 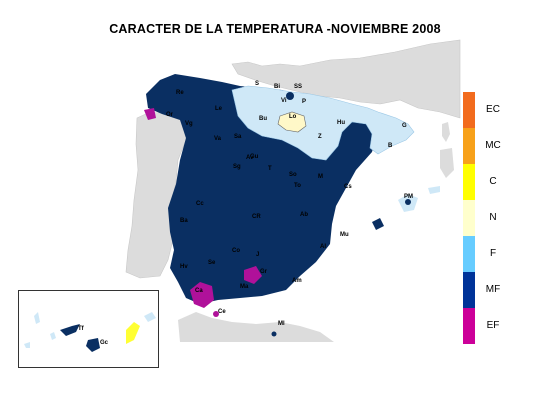 I want to click on station-label-ba: Ba, so click(x=184, y=221).